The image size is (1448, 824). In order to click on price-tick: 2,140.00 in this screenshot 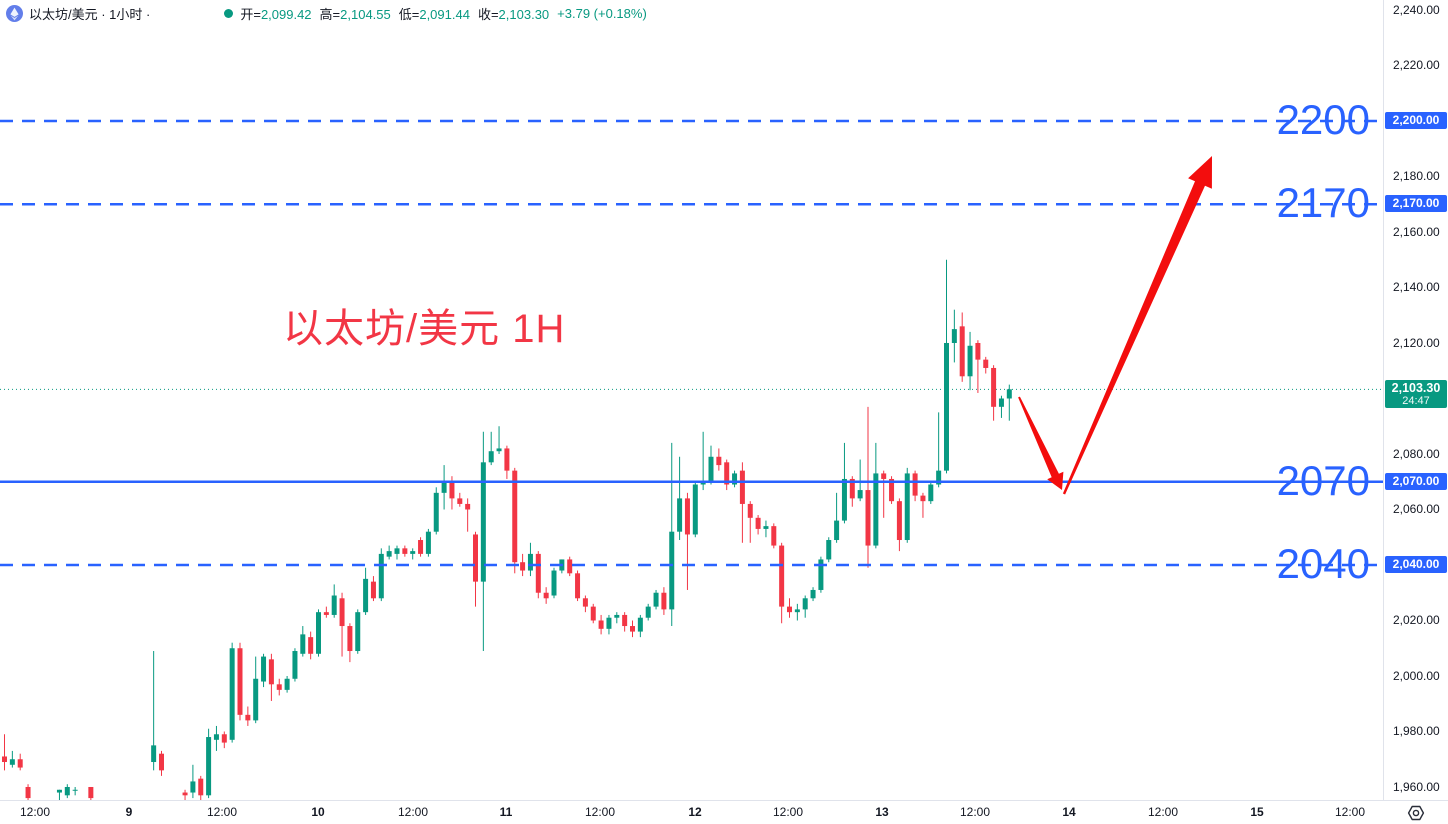, I will do `click(1416, 287)`.